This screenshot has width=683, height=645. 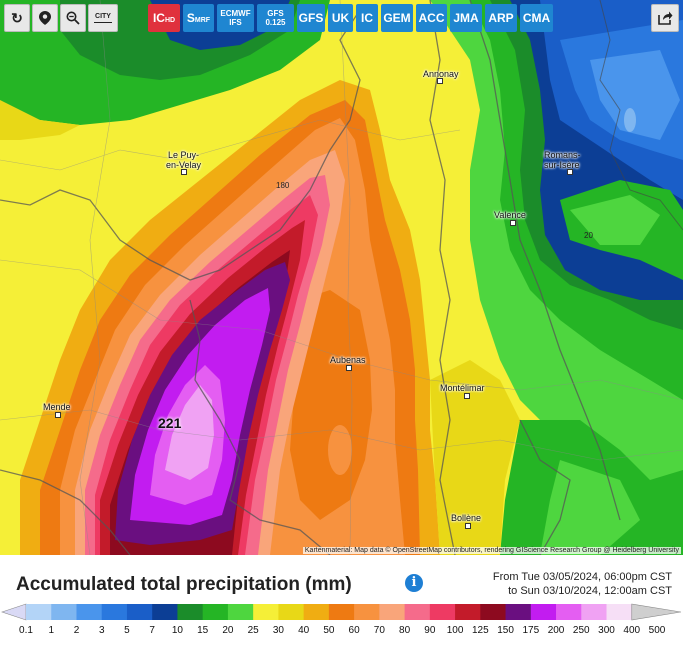 I want to click on reload-icon: ↻, so click(x=17, y=17).